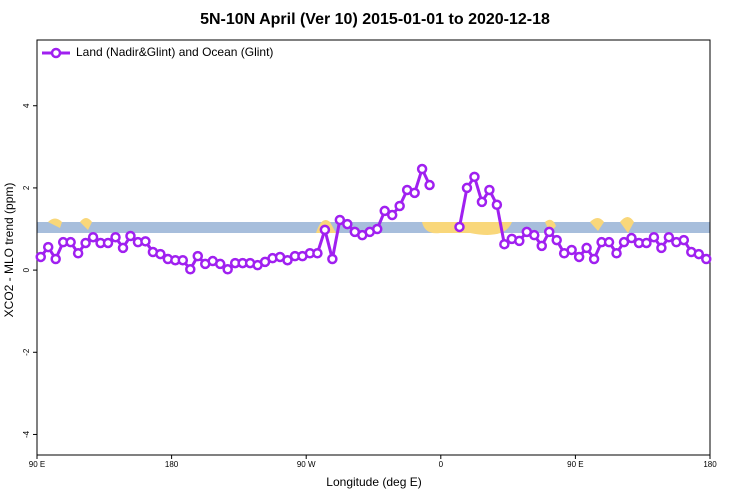 The height and width of the screenshot is (500, 750). I want to click on legend-marker, so click(56, 53).